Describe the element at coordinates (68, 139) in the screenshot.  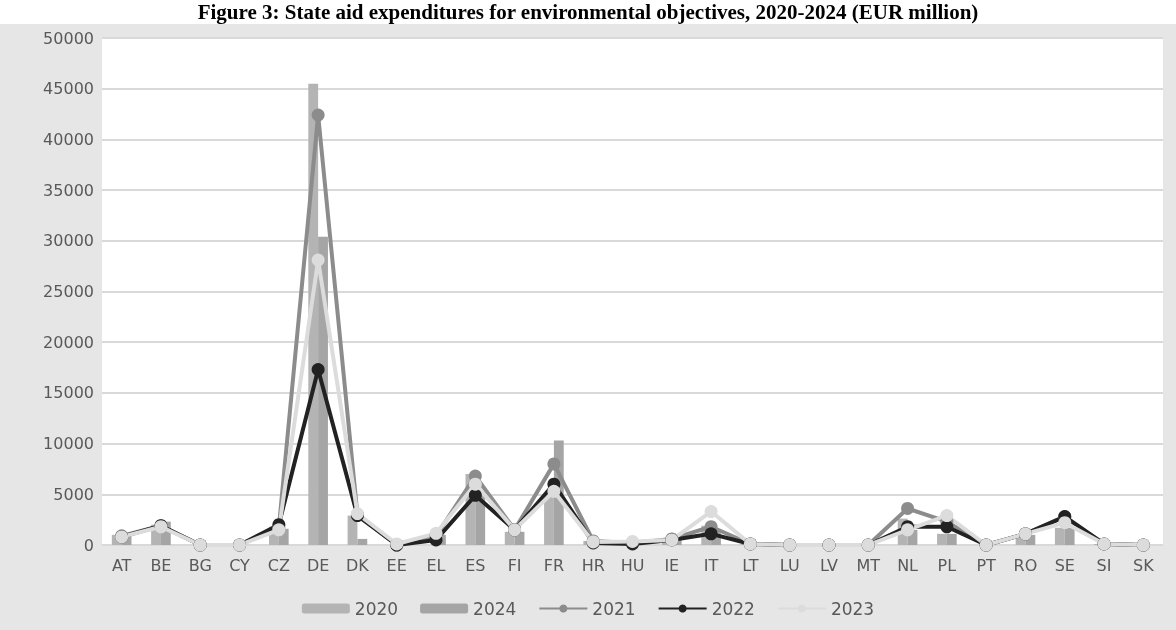
I see `y-tick-label: 40000` at that location.